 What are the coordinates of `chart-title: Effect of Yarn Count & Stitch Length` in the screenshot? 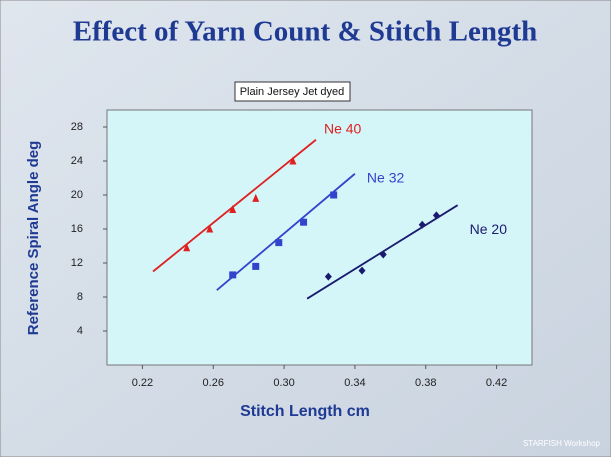 It's located at (305, 32).